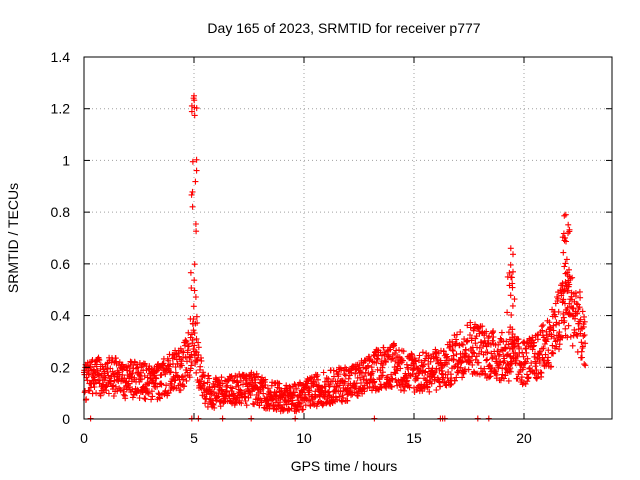 This screenshot has width=640, height=480. What do you see at coordinates (61, 316) in the screenshot?
I see `y-tick-label: 0.4` at bounding box center [61, 316].